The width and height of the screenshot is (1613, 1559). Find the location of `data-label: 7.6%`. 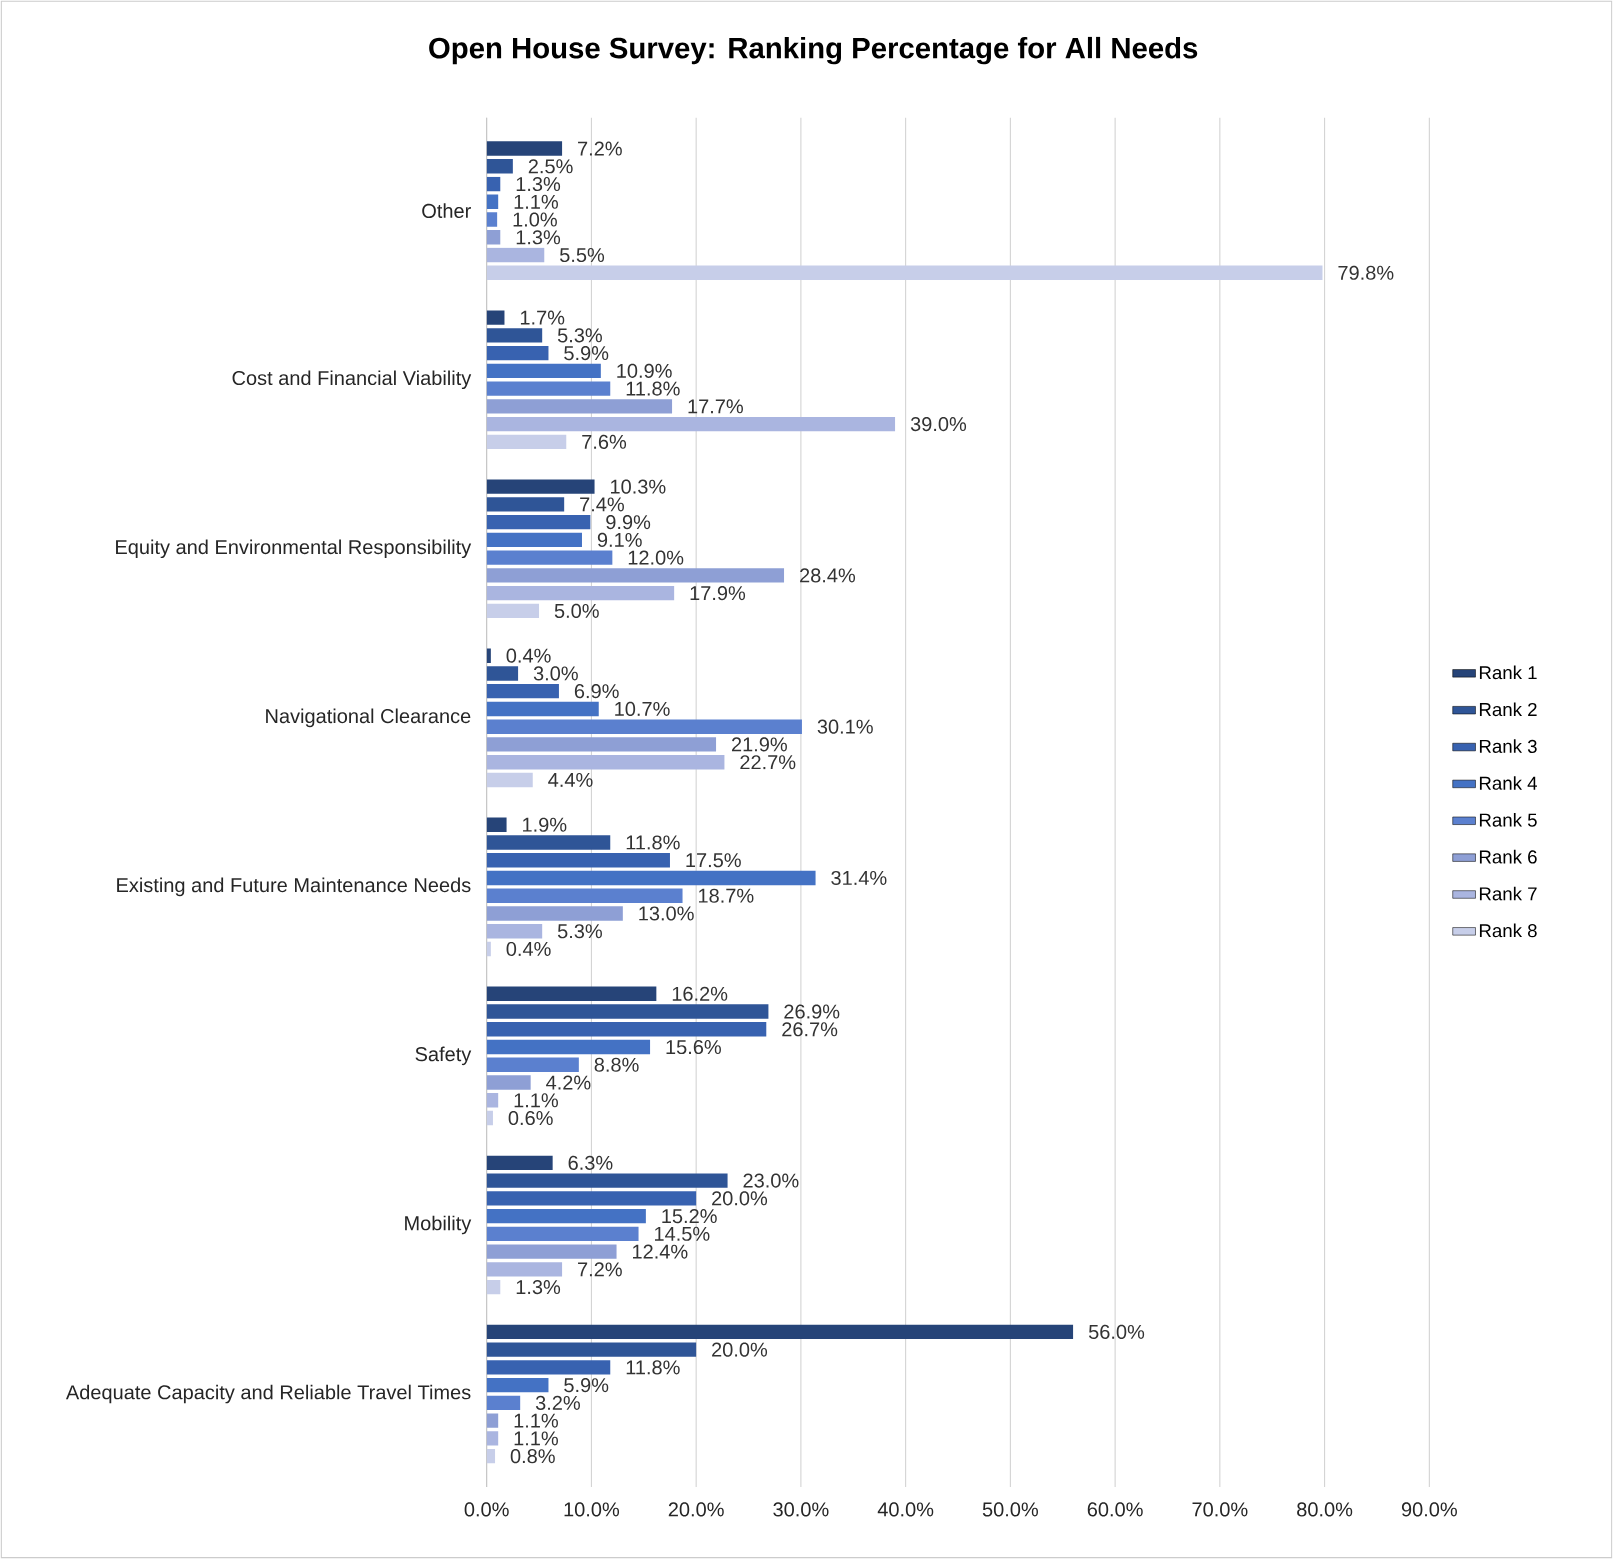

data-label: 7.6% is located at coordinates (604, 441).